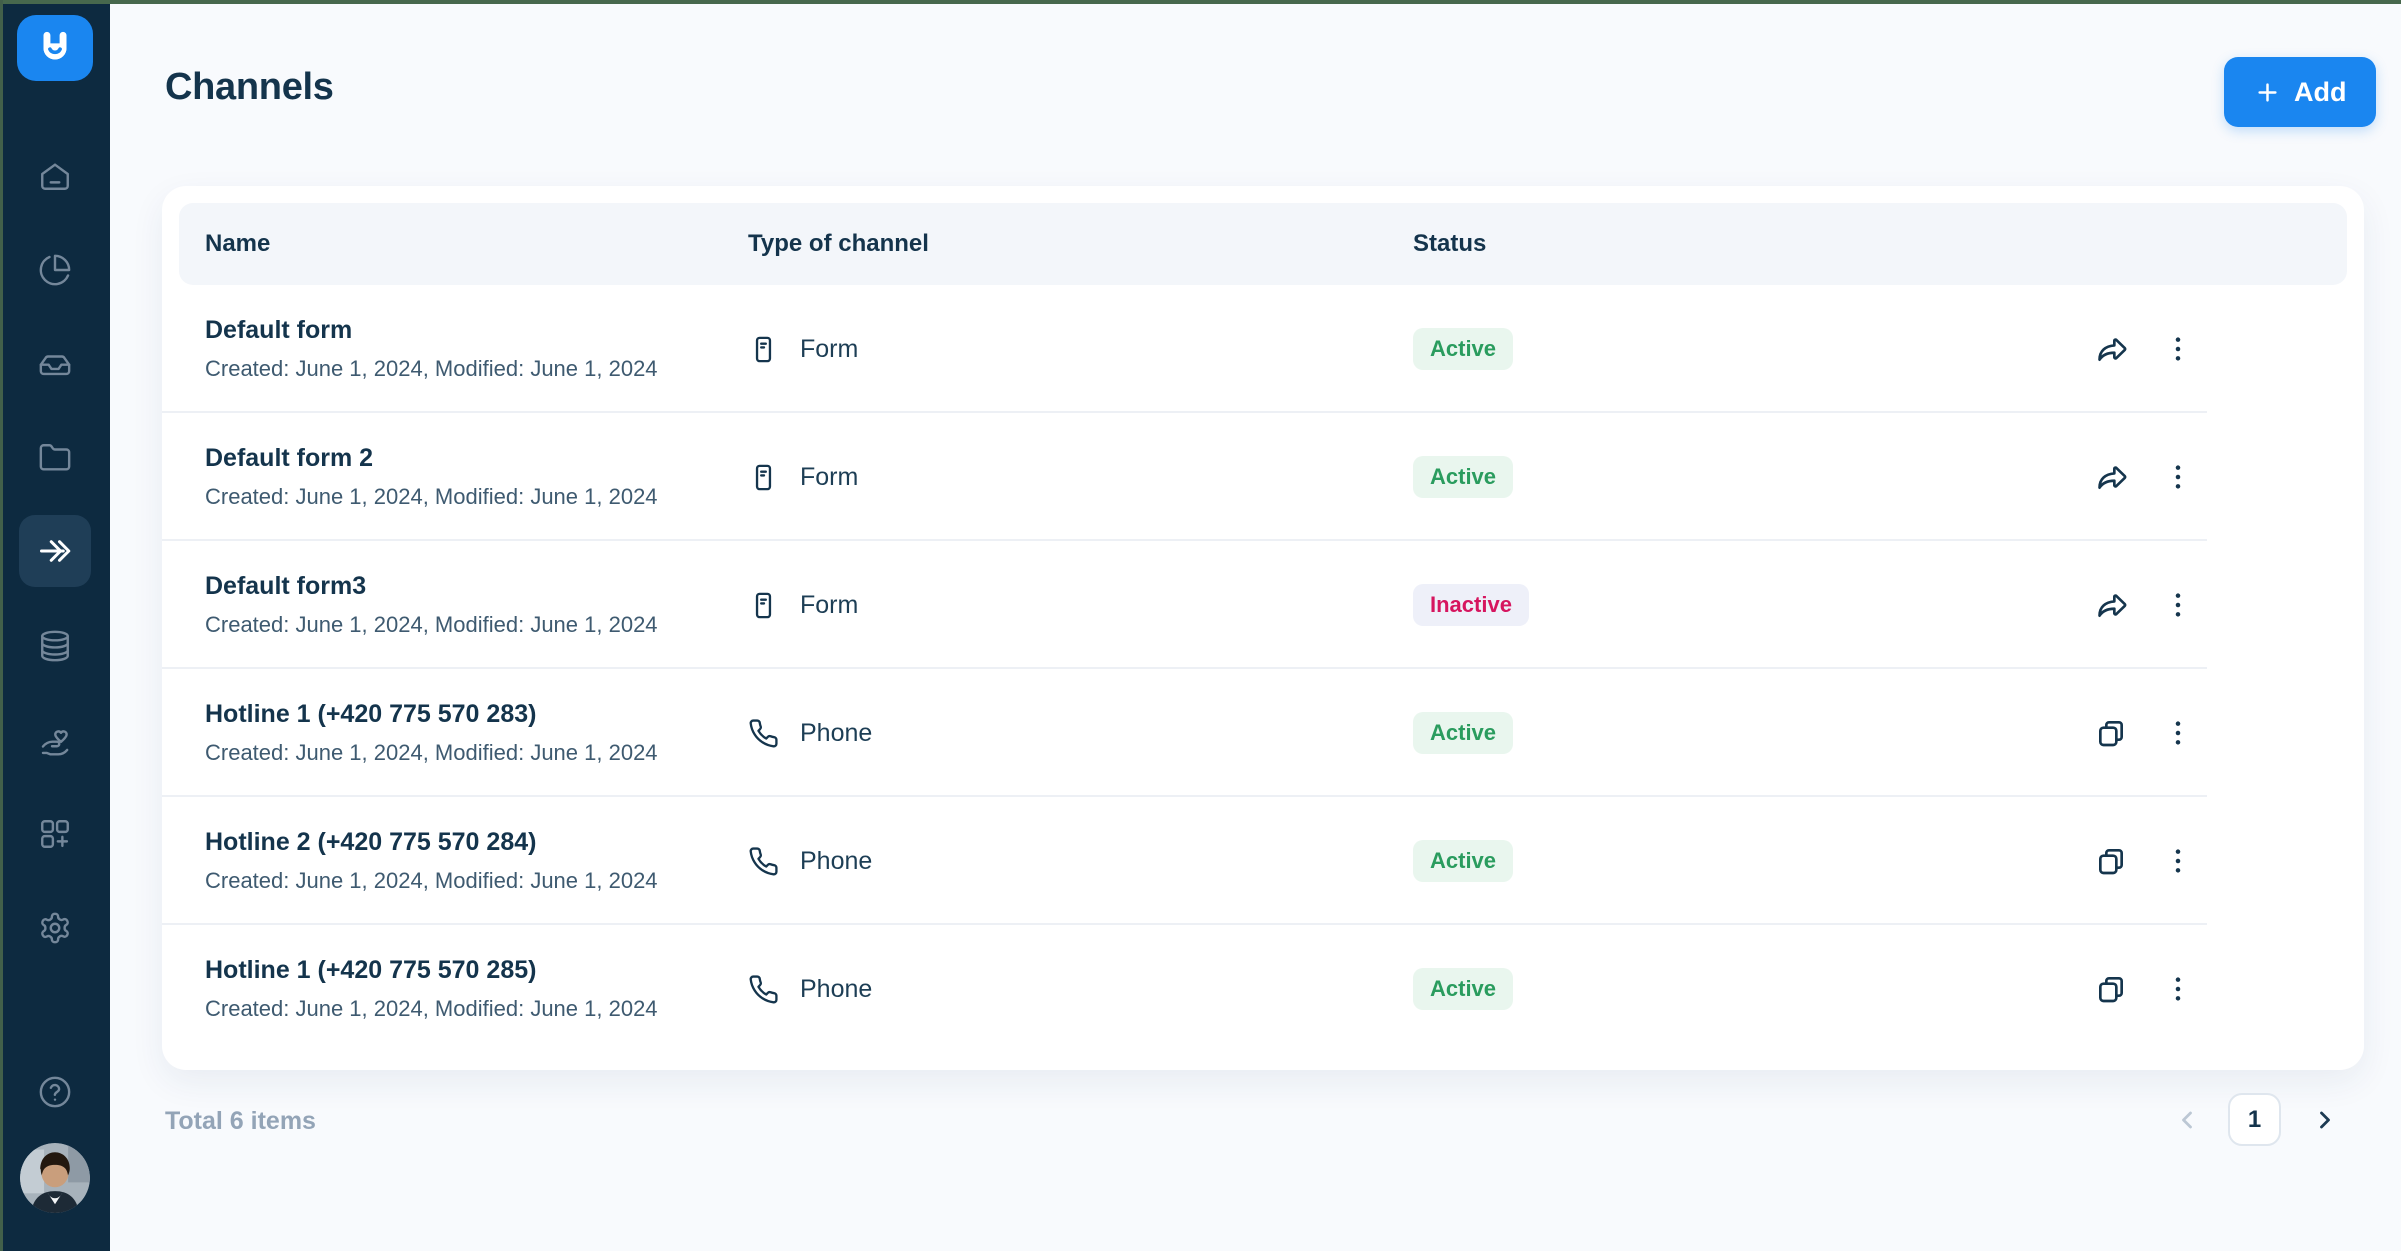 The height and width of the screenshot is (1251, 2401). Describe the element at coordinates (55, 48) in the screenshot. I see `brand-logo` at that location.